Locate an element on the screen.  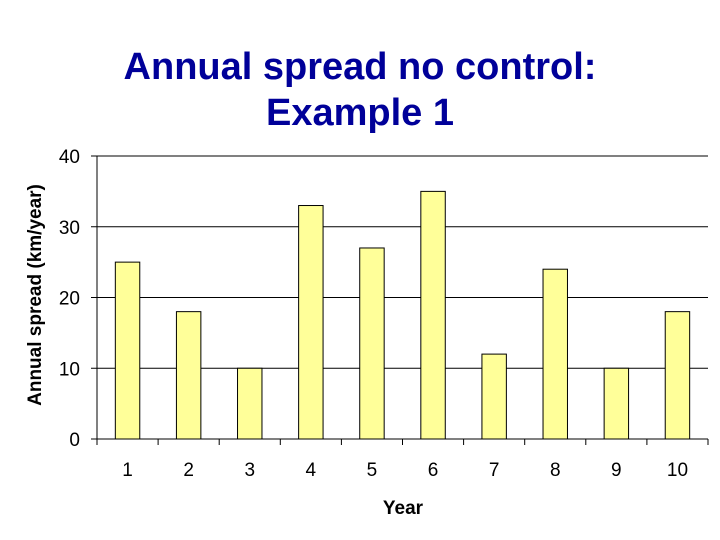
y-tick-label: 0 is located at coordinates (74, 440).